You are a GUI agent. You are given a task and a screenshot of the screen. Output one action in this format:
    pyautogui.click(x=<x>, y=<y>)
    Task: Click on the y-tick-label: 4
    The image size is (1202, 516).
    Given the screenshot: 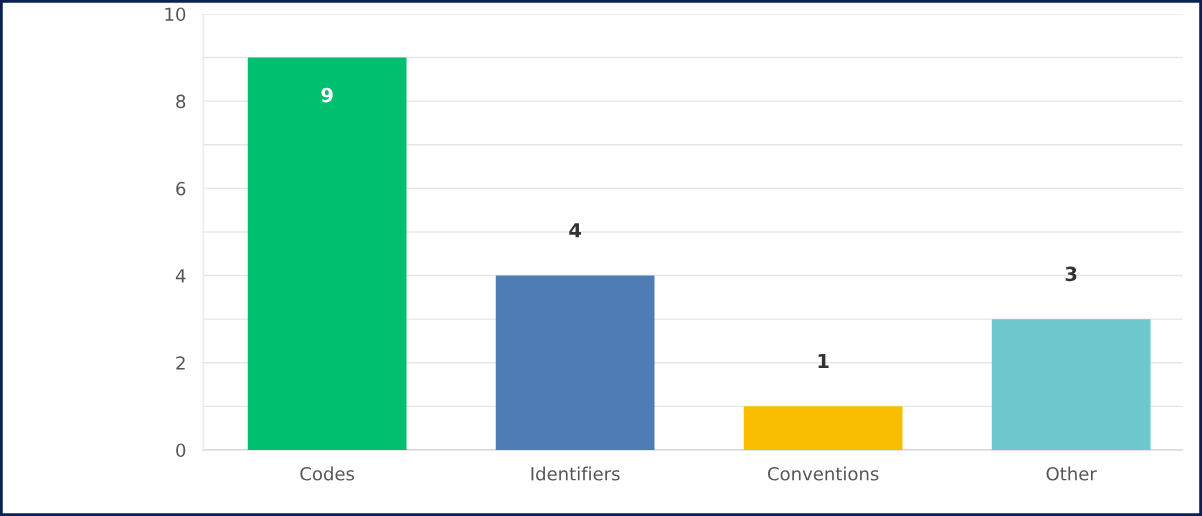 What is the action you would take?
    pyautogui.click(x=180, y=276)
    